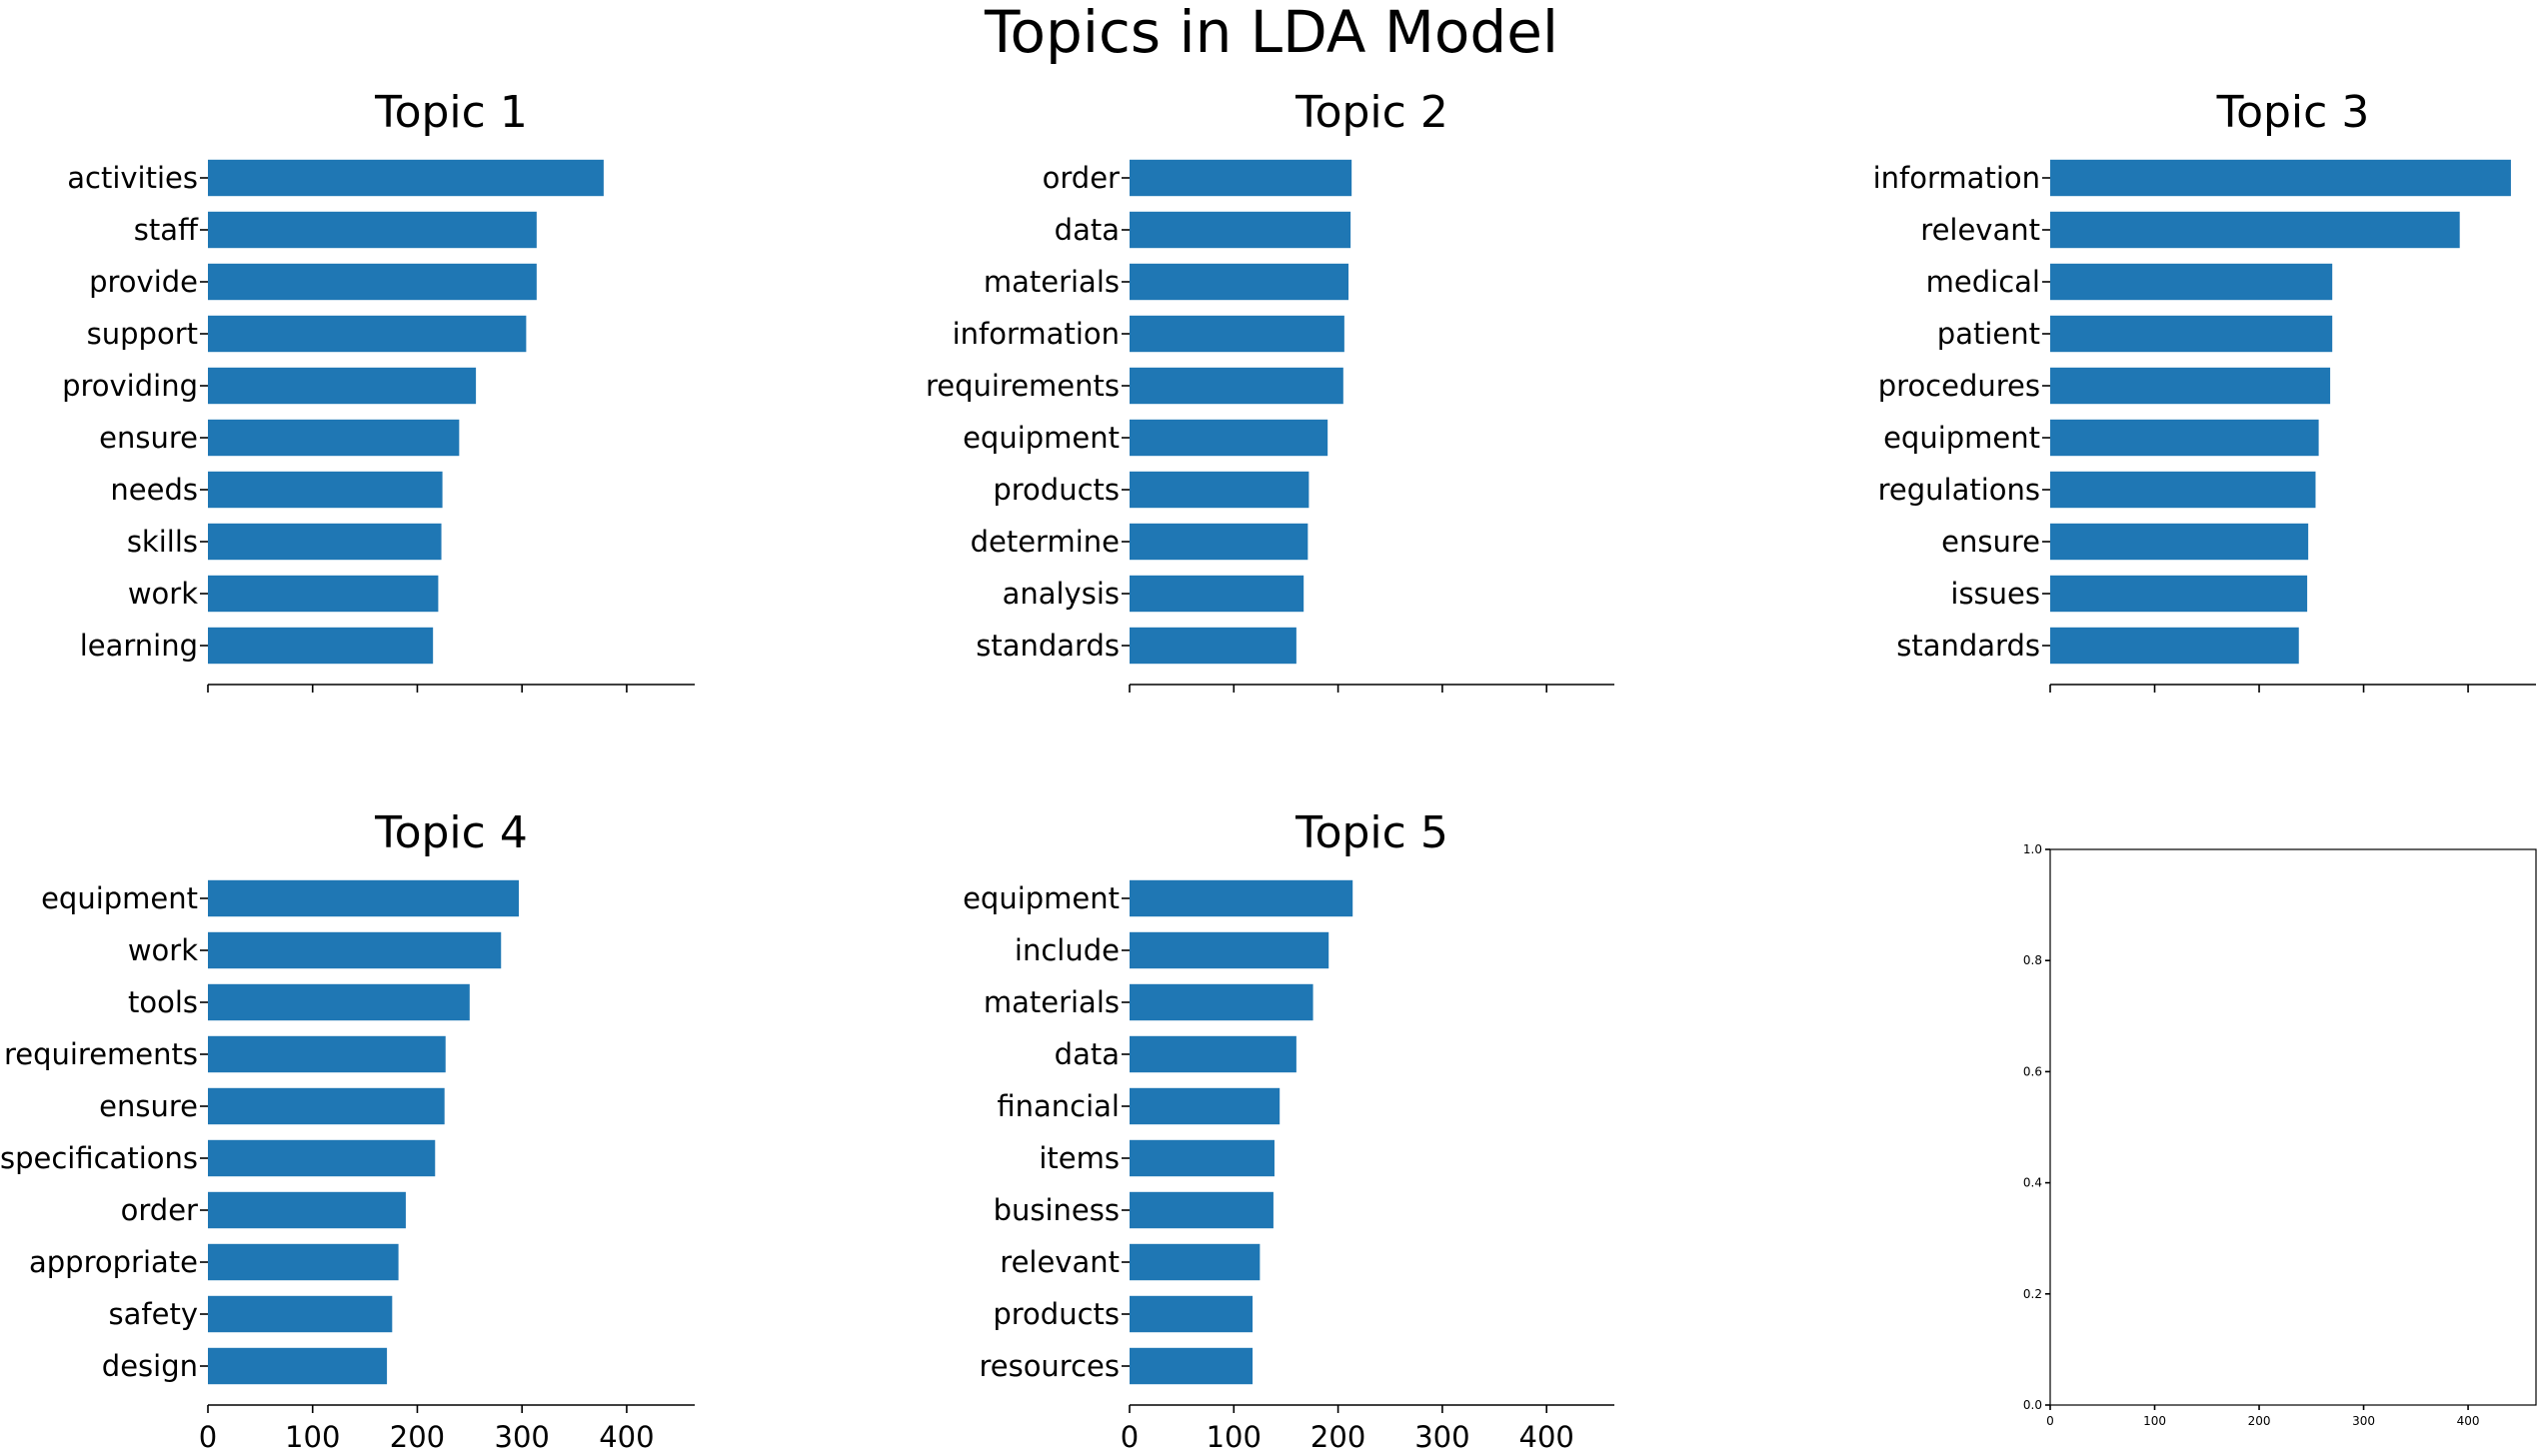 The image size is (2543, 1456). Describe the element at coordinates (1371, 112) in the screenshot. I see `subplot-title: Topic 2` at that location.